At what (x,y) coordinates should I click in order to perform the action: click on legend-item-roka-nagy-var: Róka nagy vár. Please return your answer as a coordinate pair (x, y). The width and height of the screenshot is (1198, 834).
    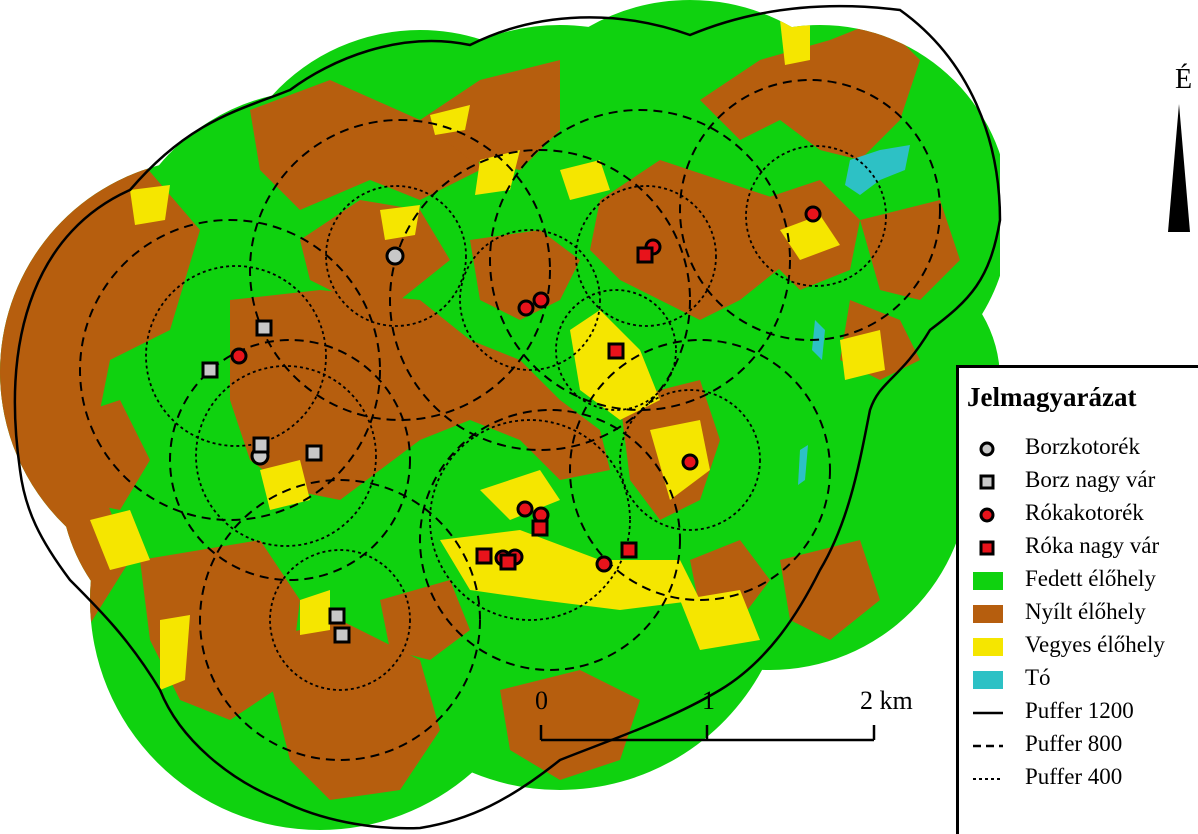
    Looking at the image, I should click on (1081, 547).